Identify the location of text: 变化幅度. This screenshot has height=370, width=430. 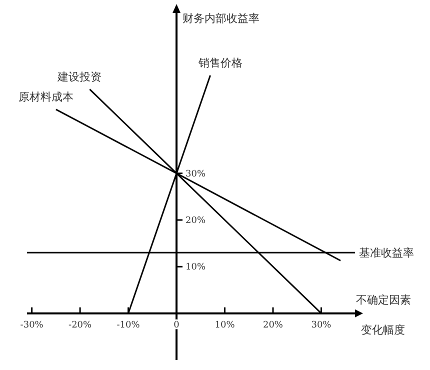
(383, 329).